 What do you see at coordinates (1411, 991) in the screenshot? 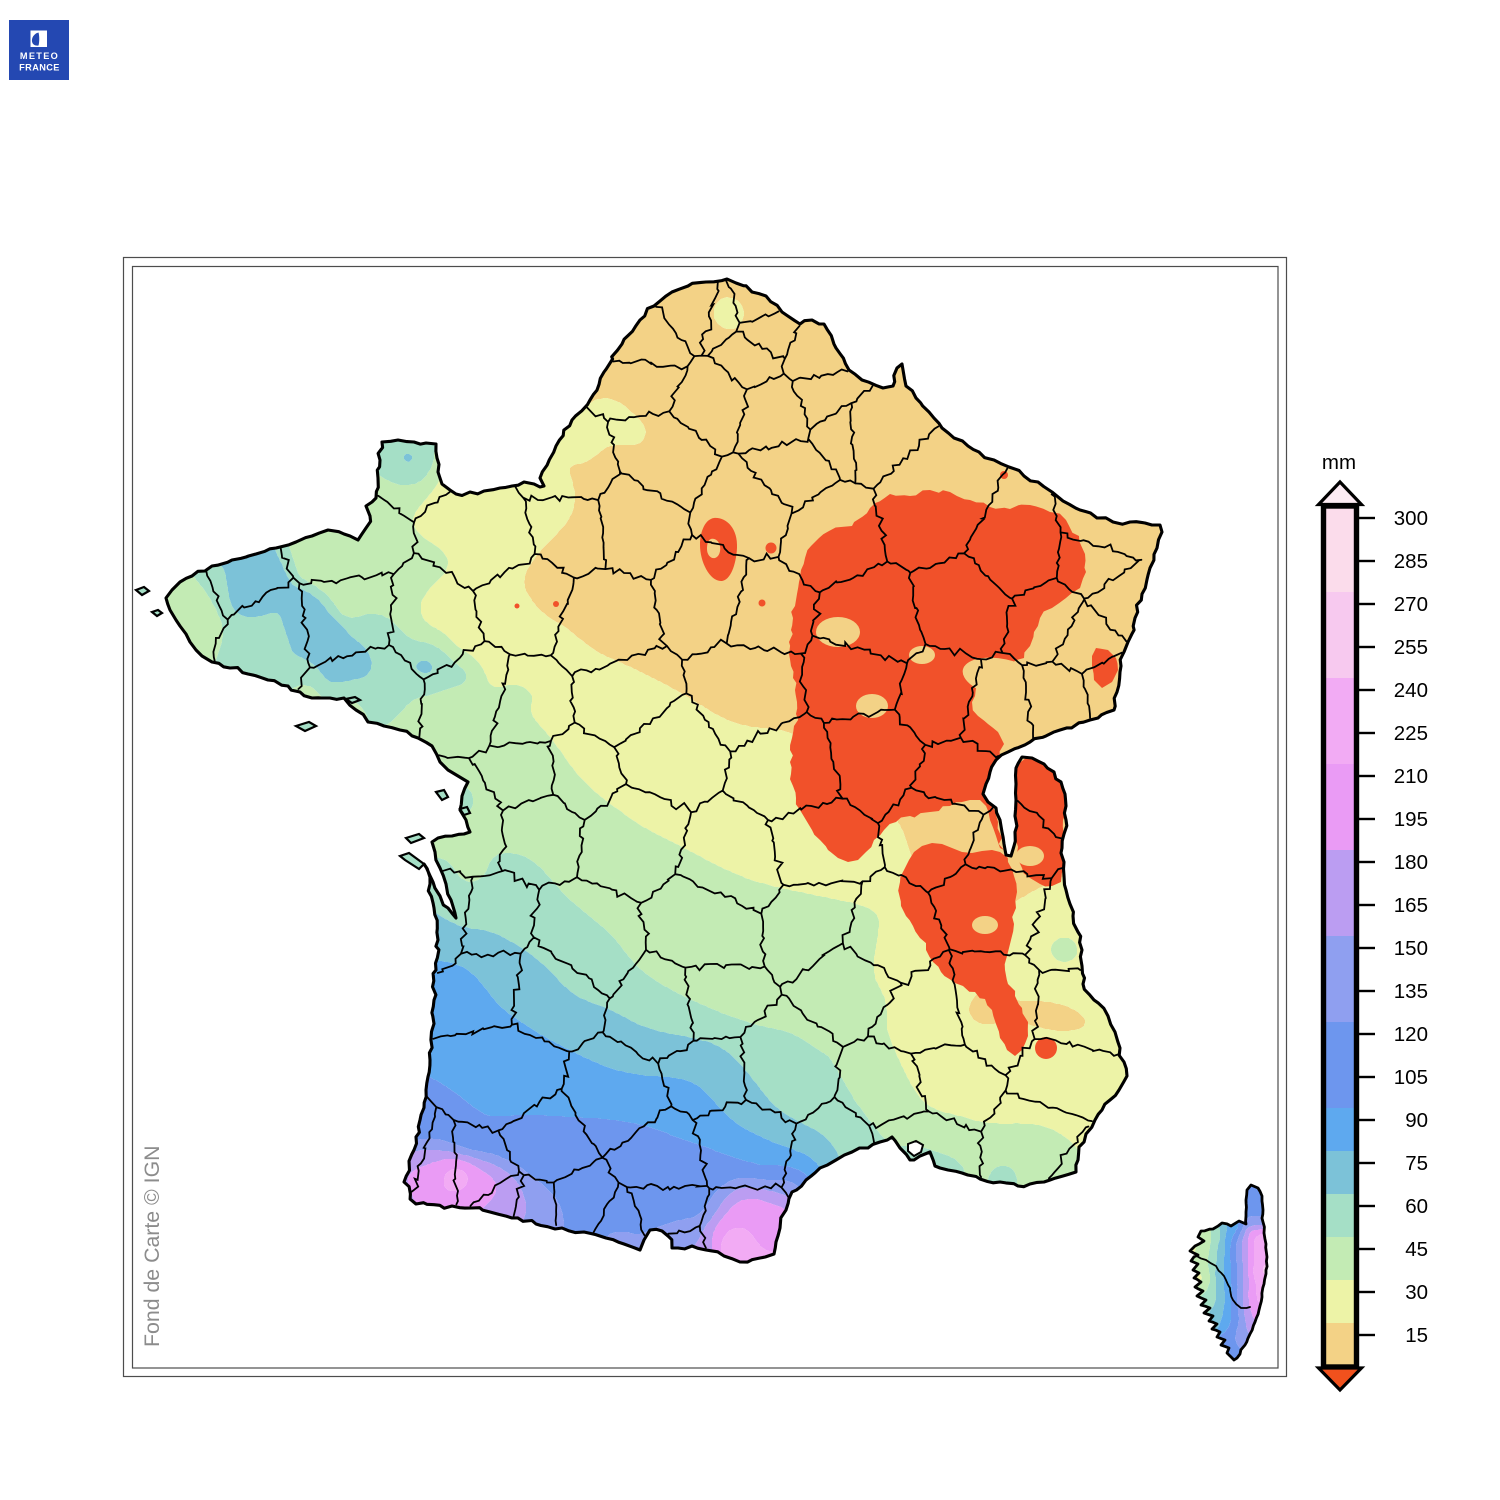
I see `svg-text: 135` at bounding box center [1411, 991].